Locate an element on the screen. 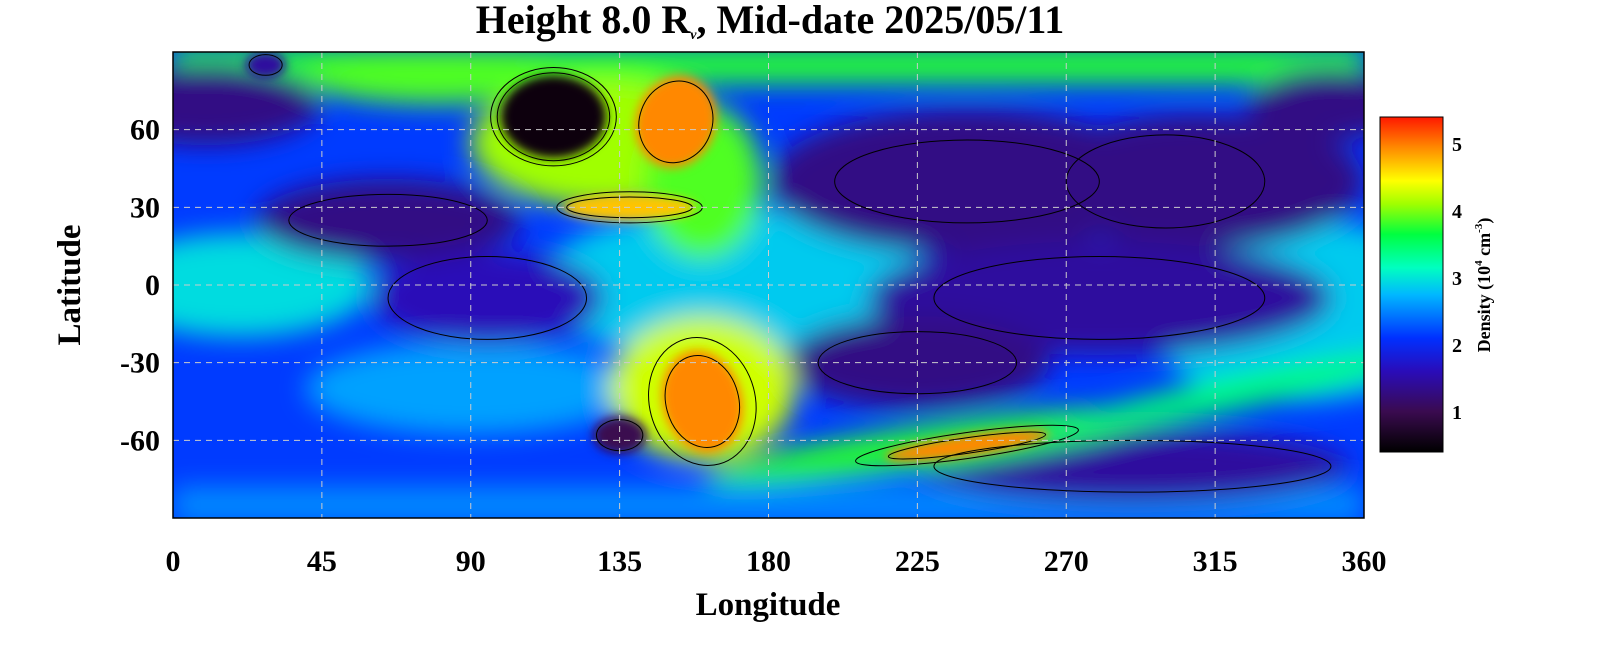 The width and height of the screenshot is (1600, 660). y-tick-label: 30 is located at coordinates (145, 207).